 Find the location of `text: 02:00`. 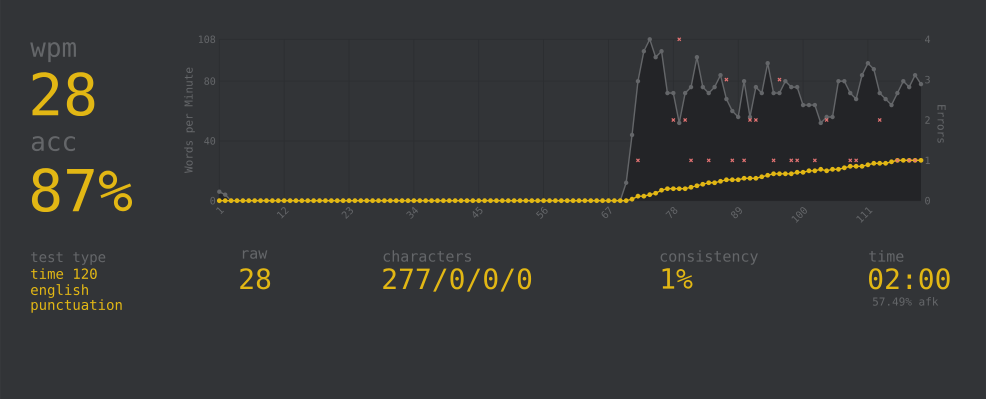

text: 02:00 is located at coordinates (909, 279).